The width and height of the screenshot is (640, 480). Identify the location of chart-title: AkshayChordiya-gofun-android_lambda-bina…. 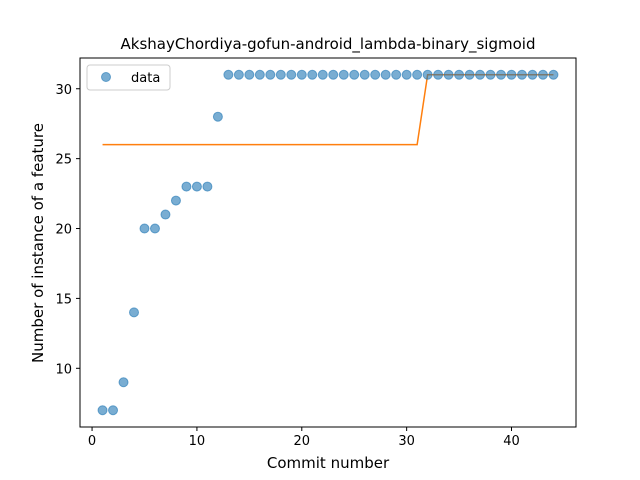
(328, 44).